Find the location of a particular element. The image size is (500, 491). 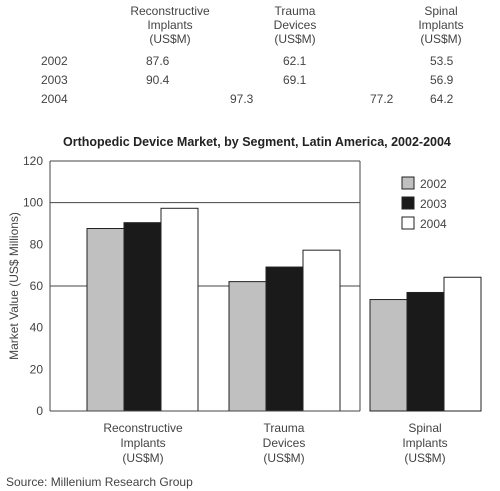

y-tick-label: 20 is located at coordinates (37, 369).